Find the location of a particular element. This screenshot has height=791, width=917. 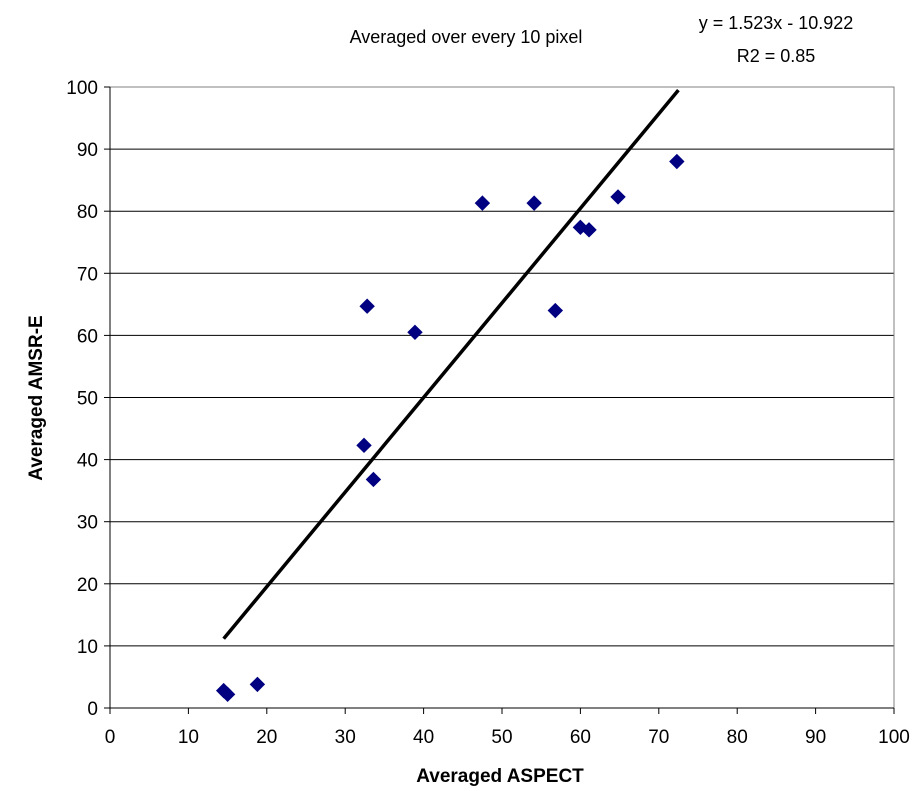

x-axis-title: Averaged ASPECT is located at coordinates (500, 776).